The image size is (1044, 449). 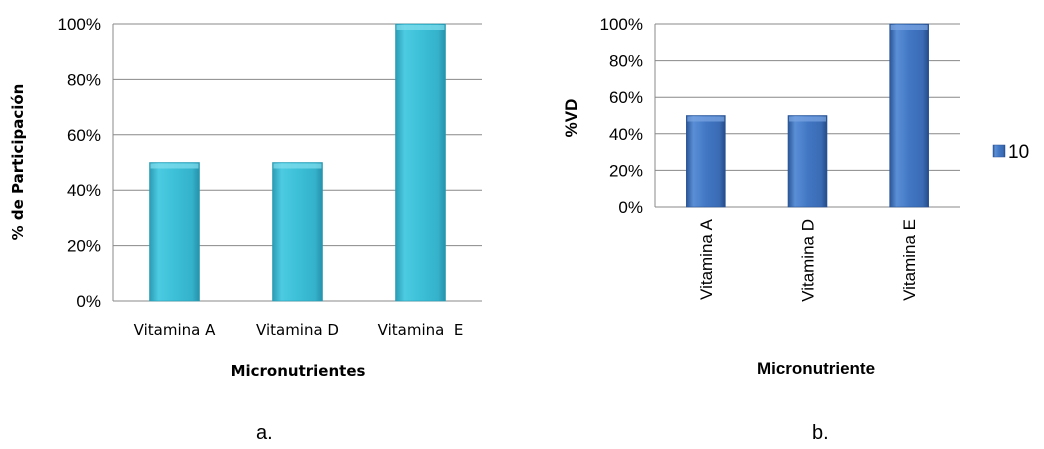 What do you see at coordinates (816, 368) in the screenshot?
I see `chart-b-x-axis-title: Micronutriente` at bounding box center [816, 368].